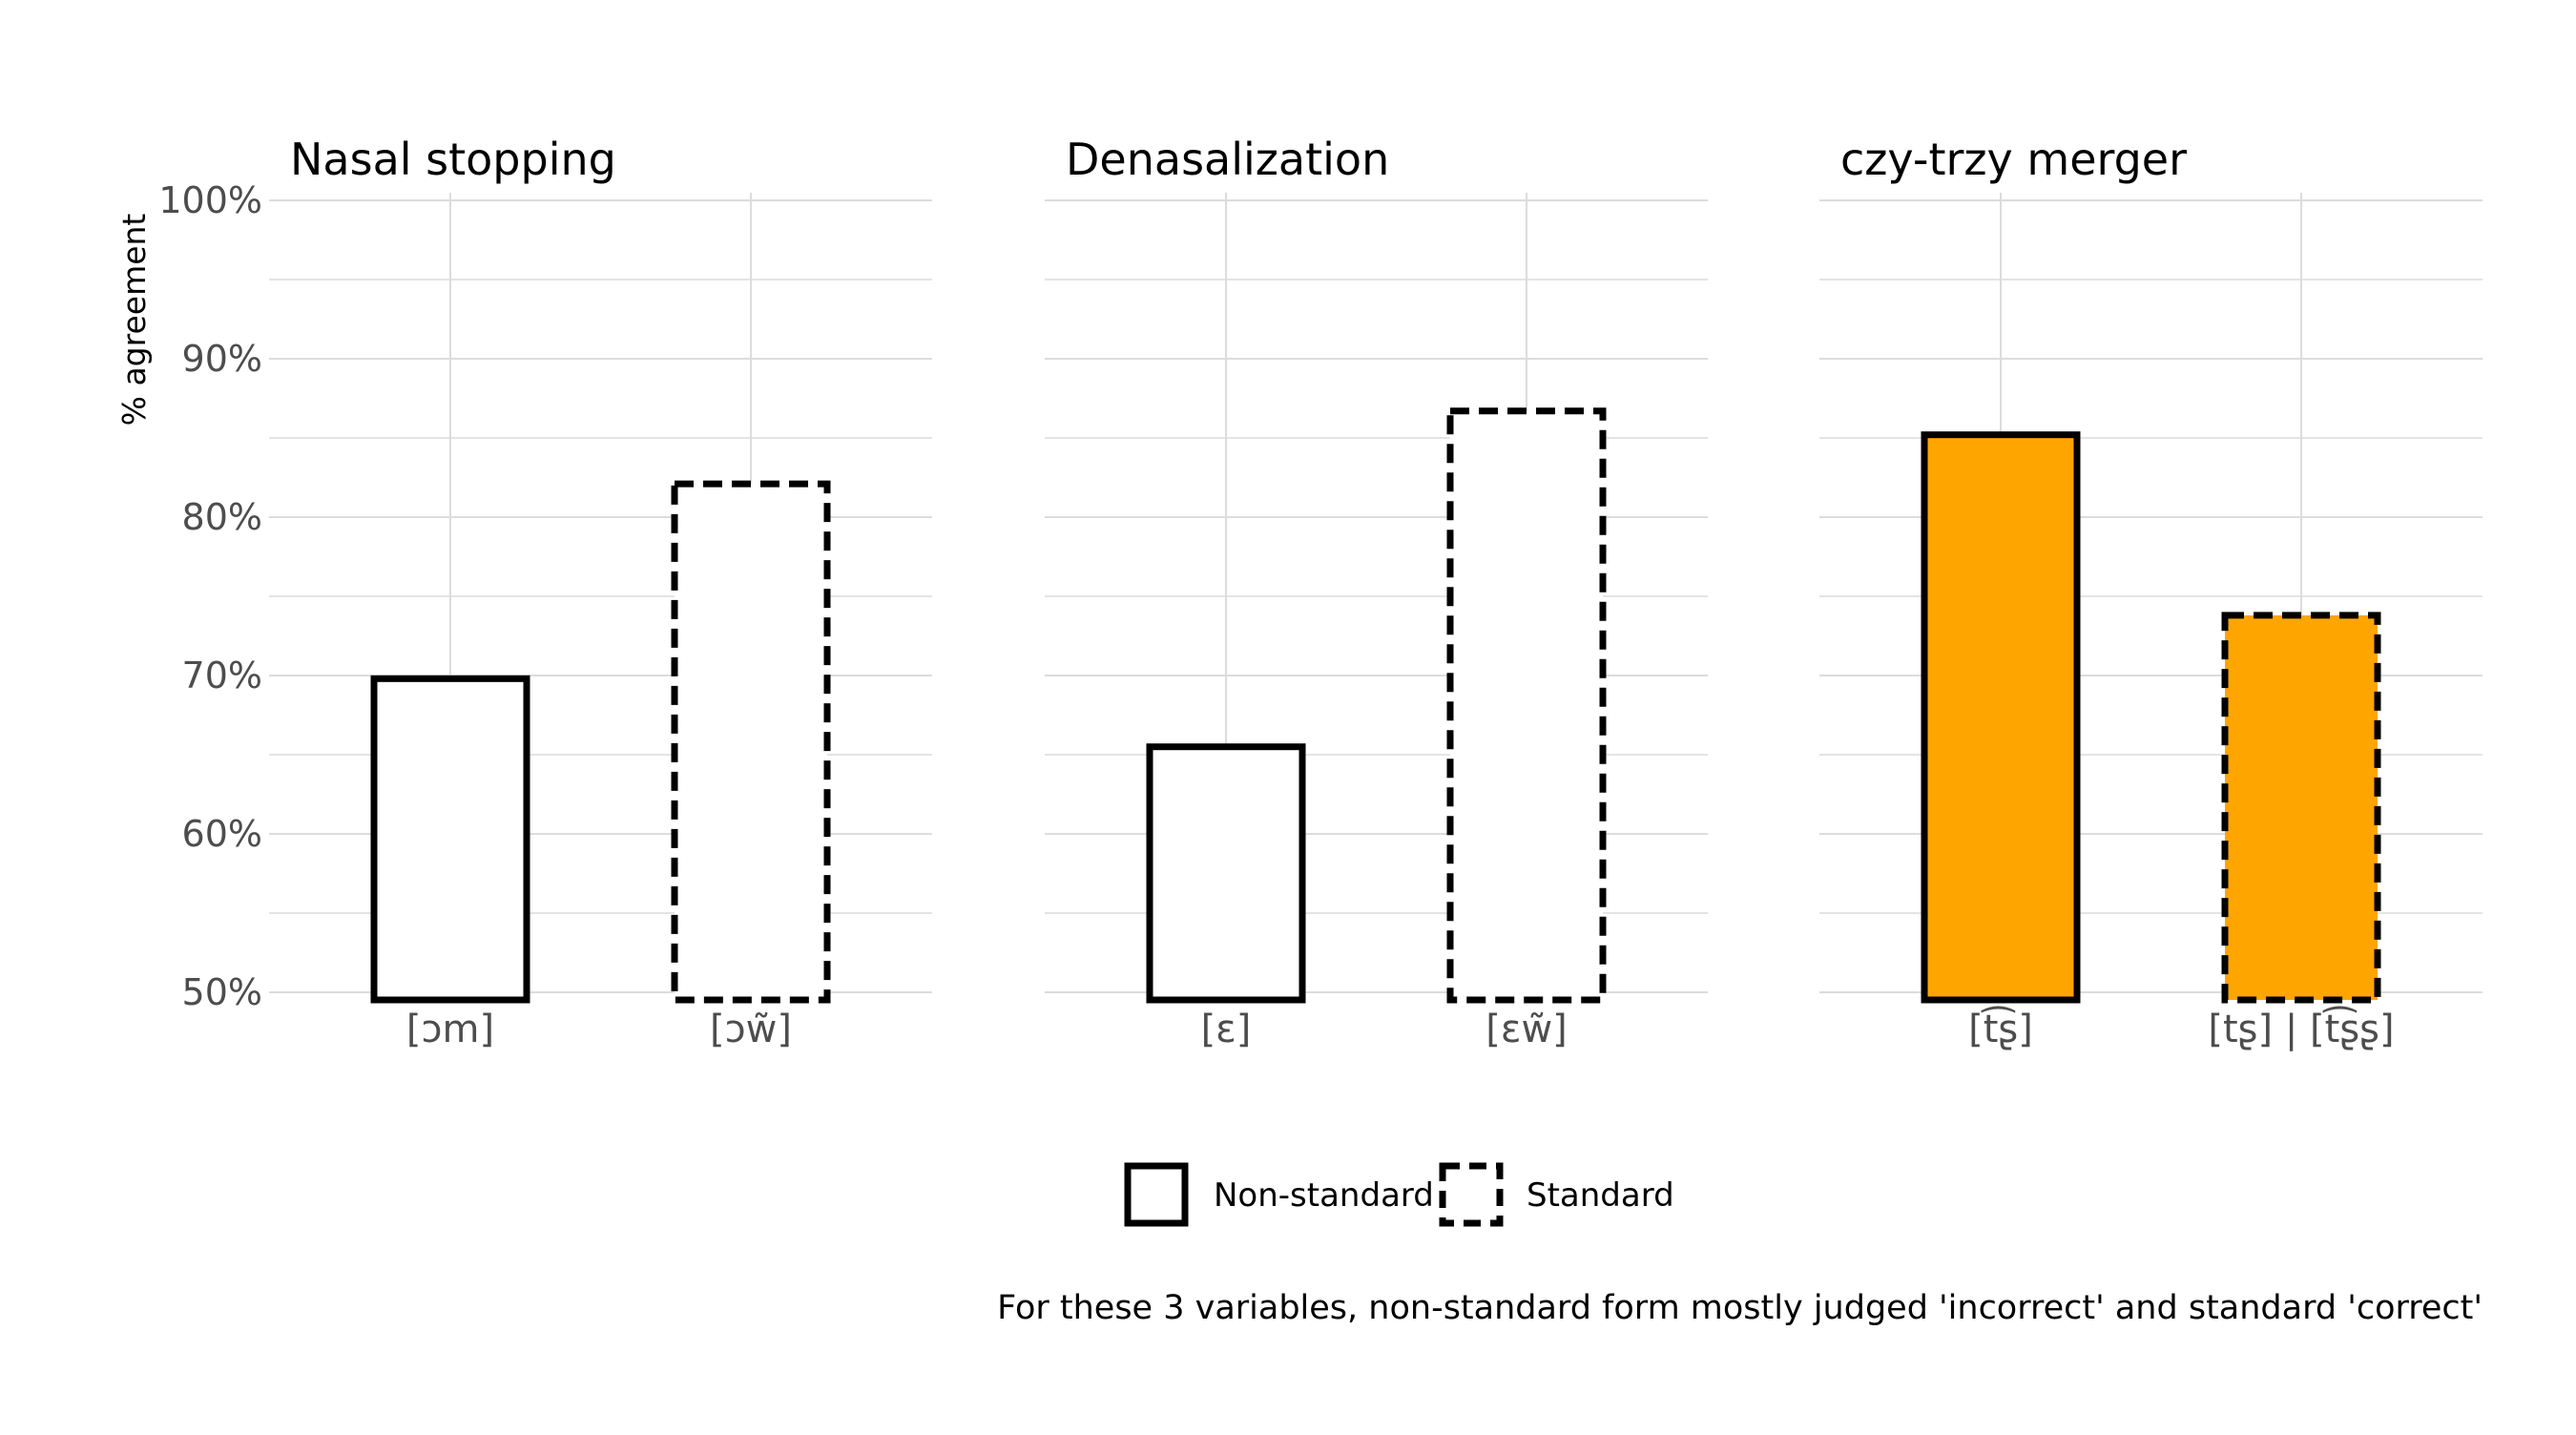 This screenshot has width=2576, height=1435. What do you see at coordinates (222, 517) in the screenshot?
I see `y-tick-label: 80%` at bounding box center [222, 517].